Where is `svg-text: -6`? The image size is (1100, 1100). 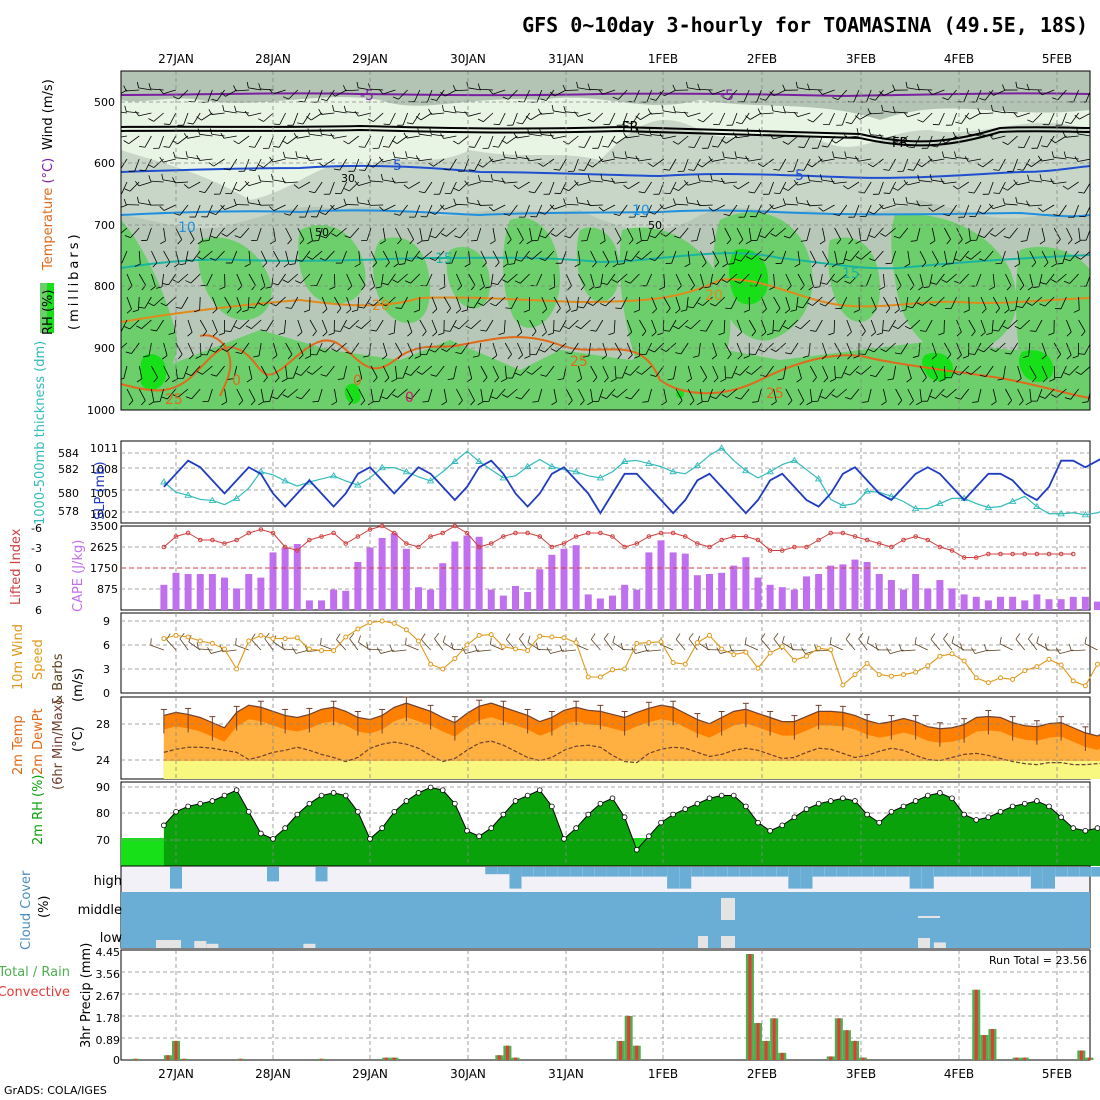 svg-text: -6 is located at coordinates (36, 528).